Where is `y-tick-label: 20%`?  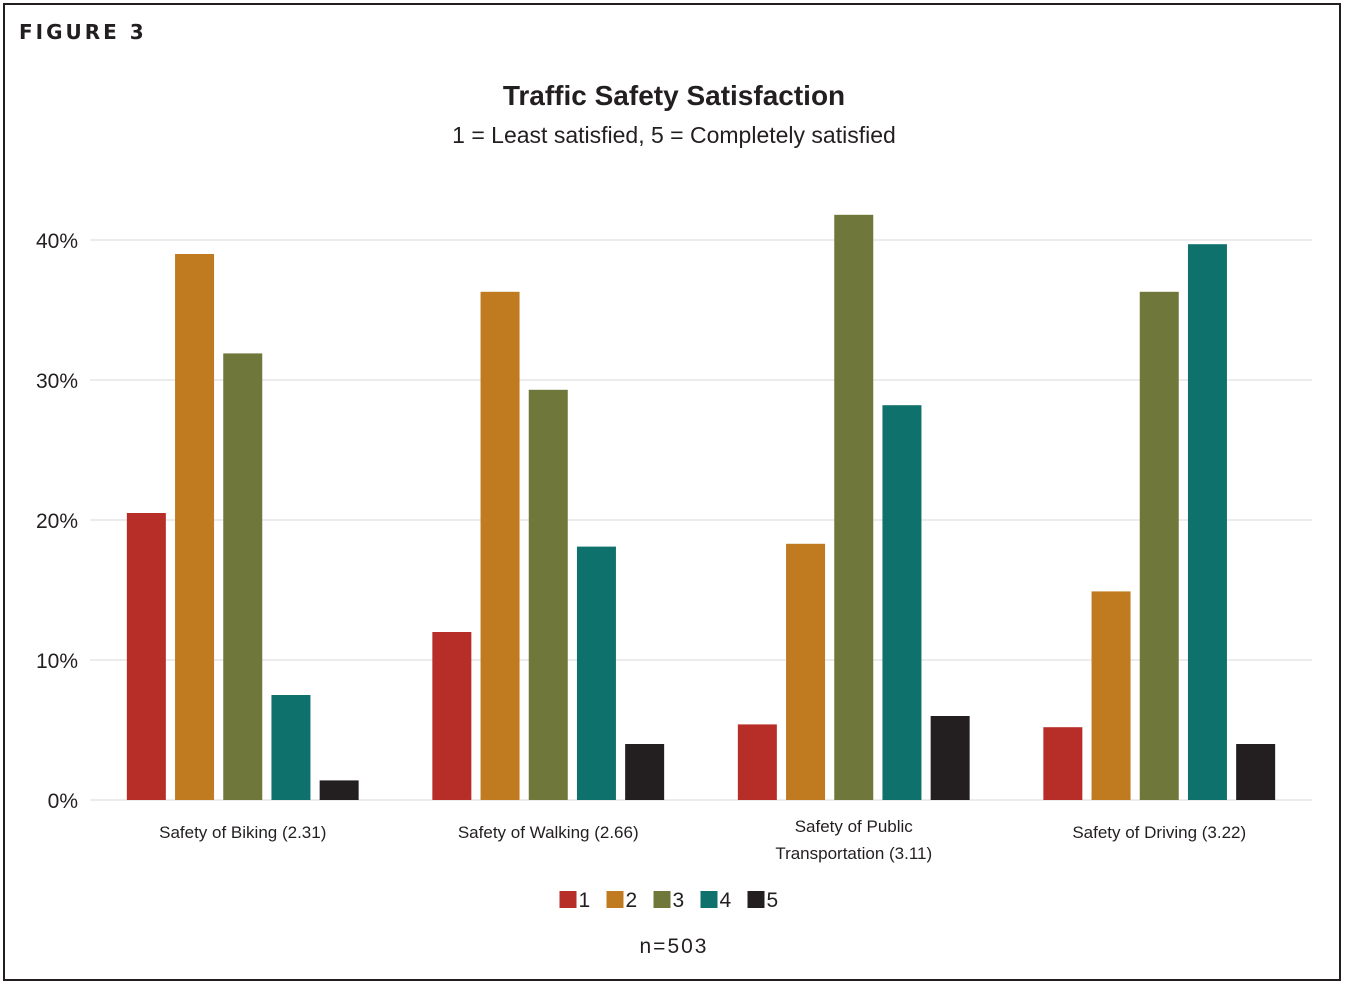
y-tick-label: 20% is located at coordinates (57, 521).